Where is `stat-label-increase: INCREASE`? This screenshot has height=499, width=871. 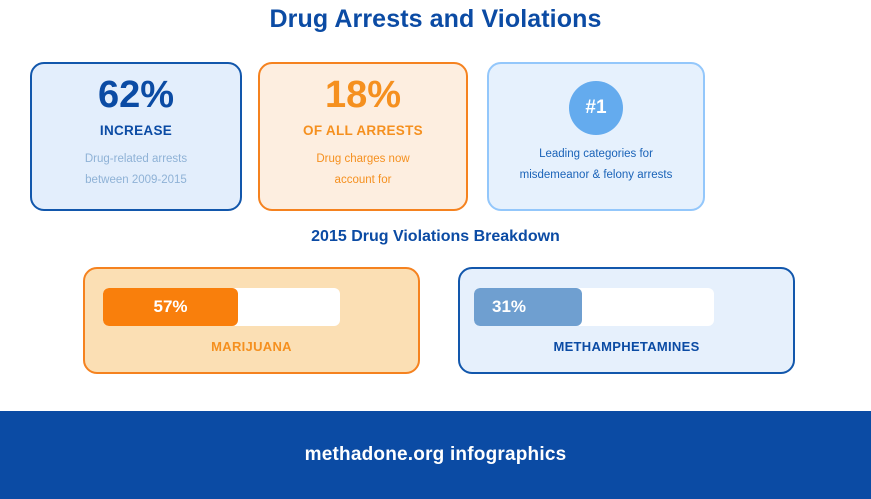
stat-label-increase: INCREASE is located at coordinates (136, 130).